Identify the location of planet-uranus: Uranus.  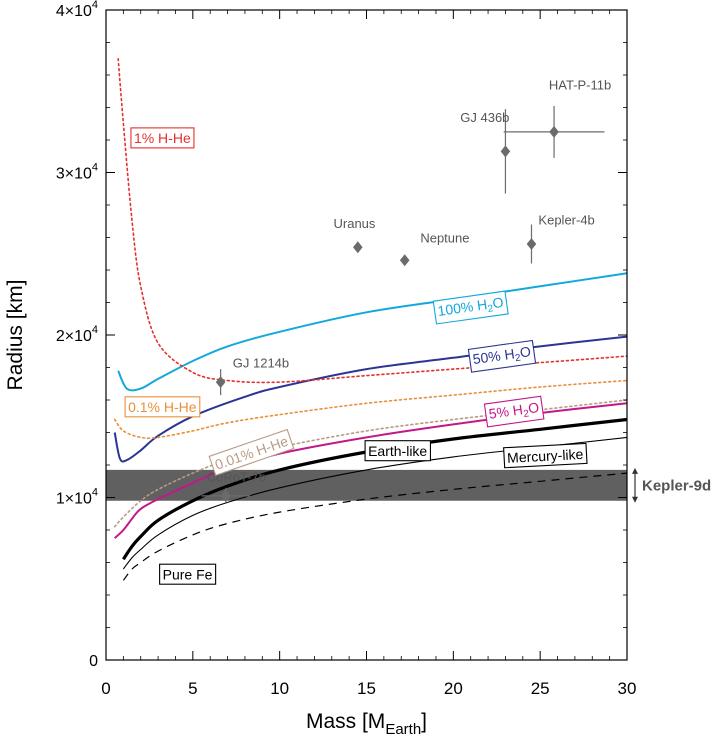
(355, 235).